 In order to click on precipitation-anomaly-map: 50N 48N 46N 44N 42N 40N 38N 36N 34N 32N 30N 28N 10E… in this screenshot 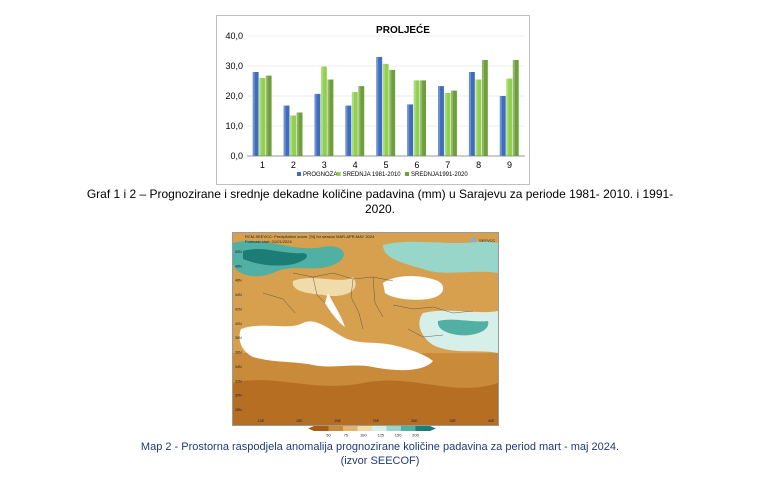, I will do `click(365, 329)`.